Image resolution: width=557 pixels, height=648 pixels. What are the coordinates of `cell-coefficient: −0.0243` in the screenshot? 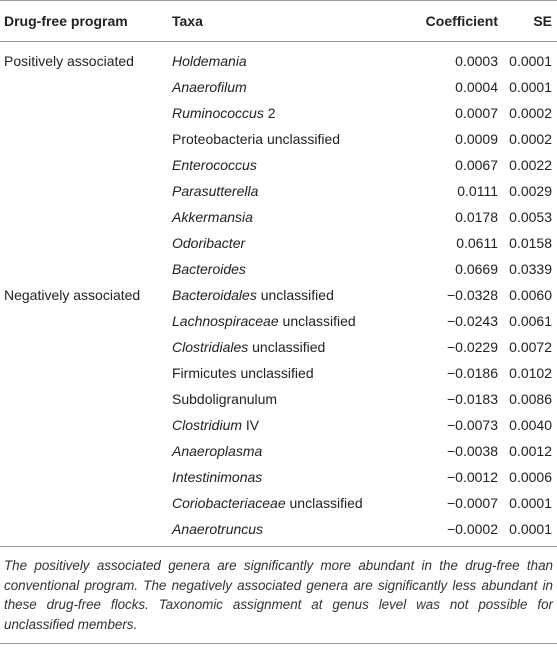 It's located at (472, 321).